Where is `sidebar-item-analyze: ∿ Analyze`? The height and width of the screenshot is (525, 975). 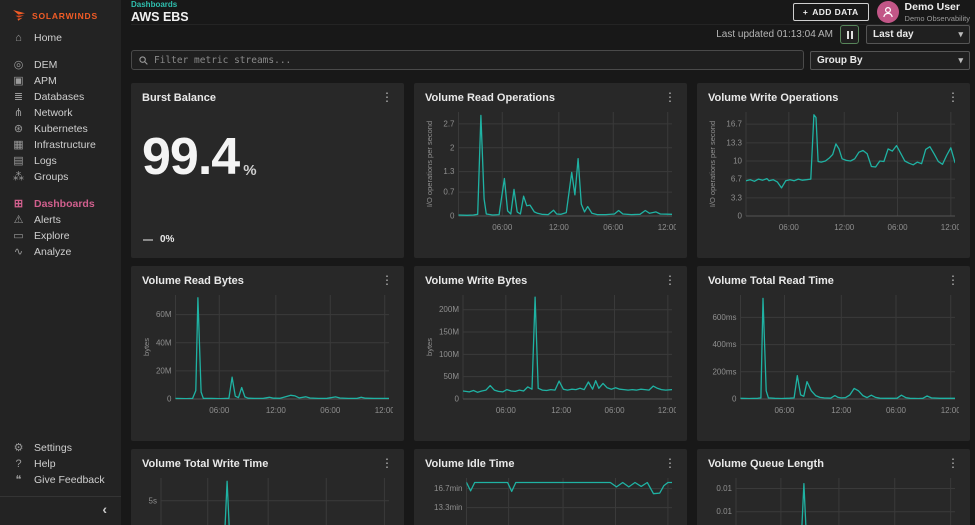 sidebar-item-analyze: ∿ Analyze is located at coordinates (60, 252).